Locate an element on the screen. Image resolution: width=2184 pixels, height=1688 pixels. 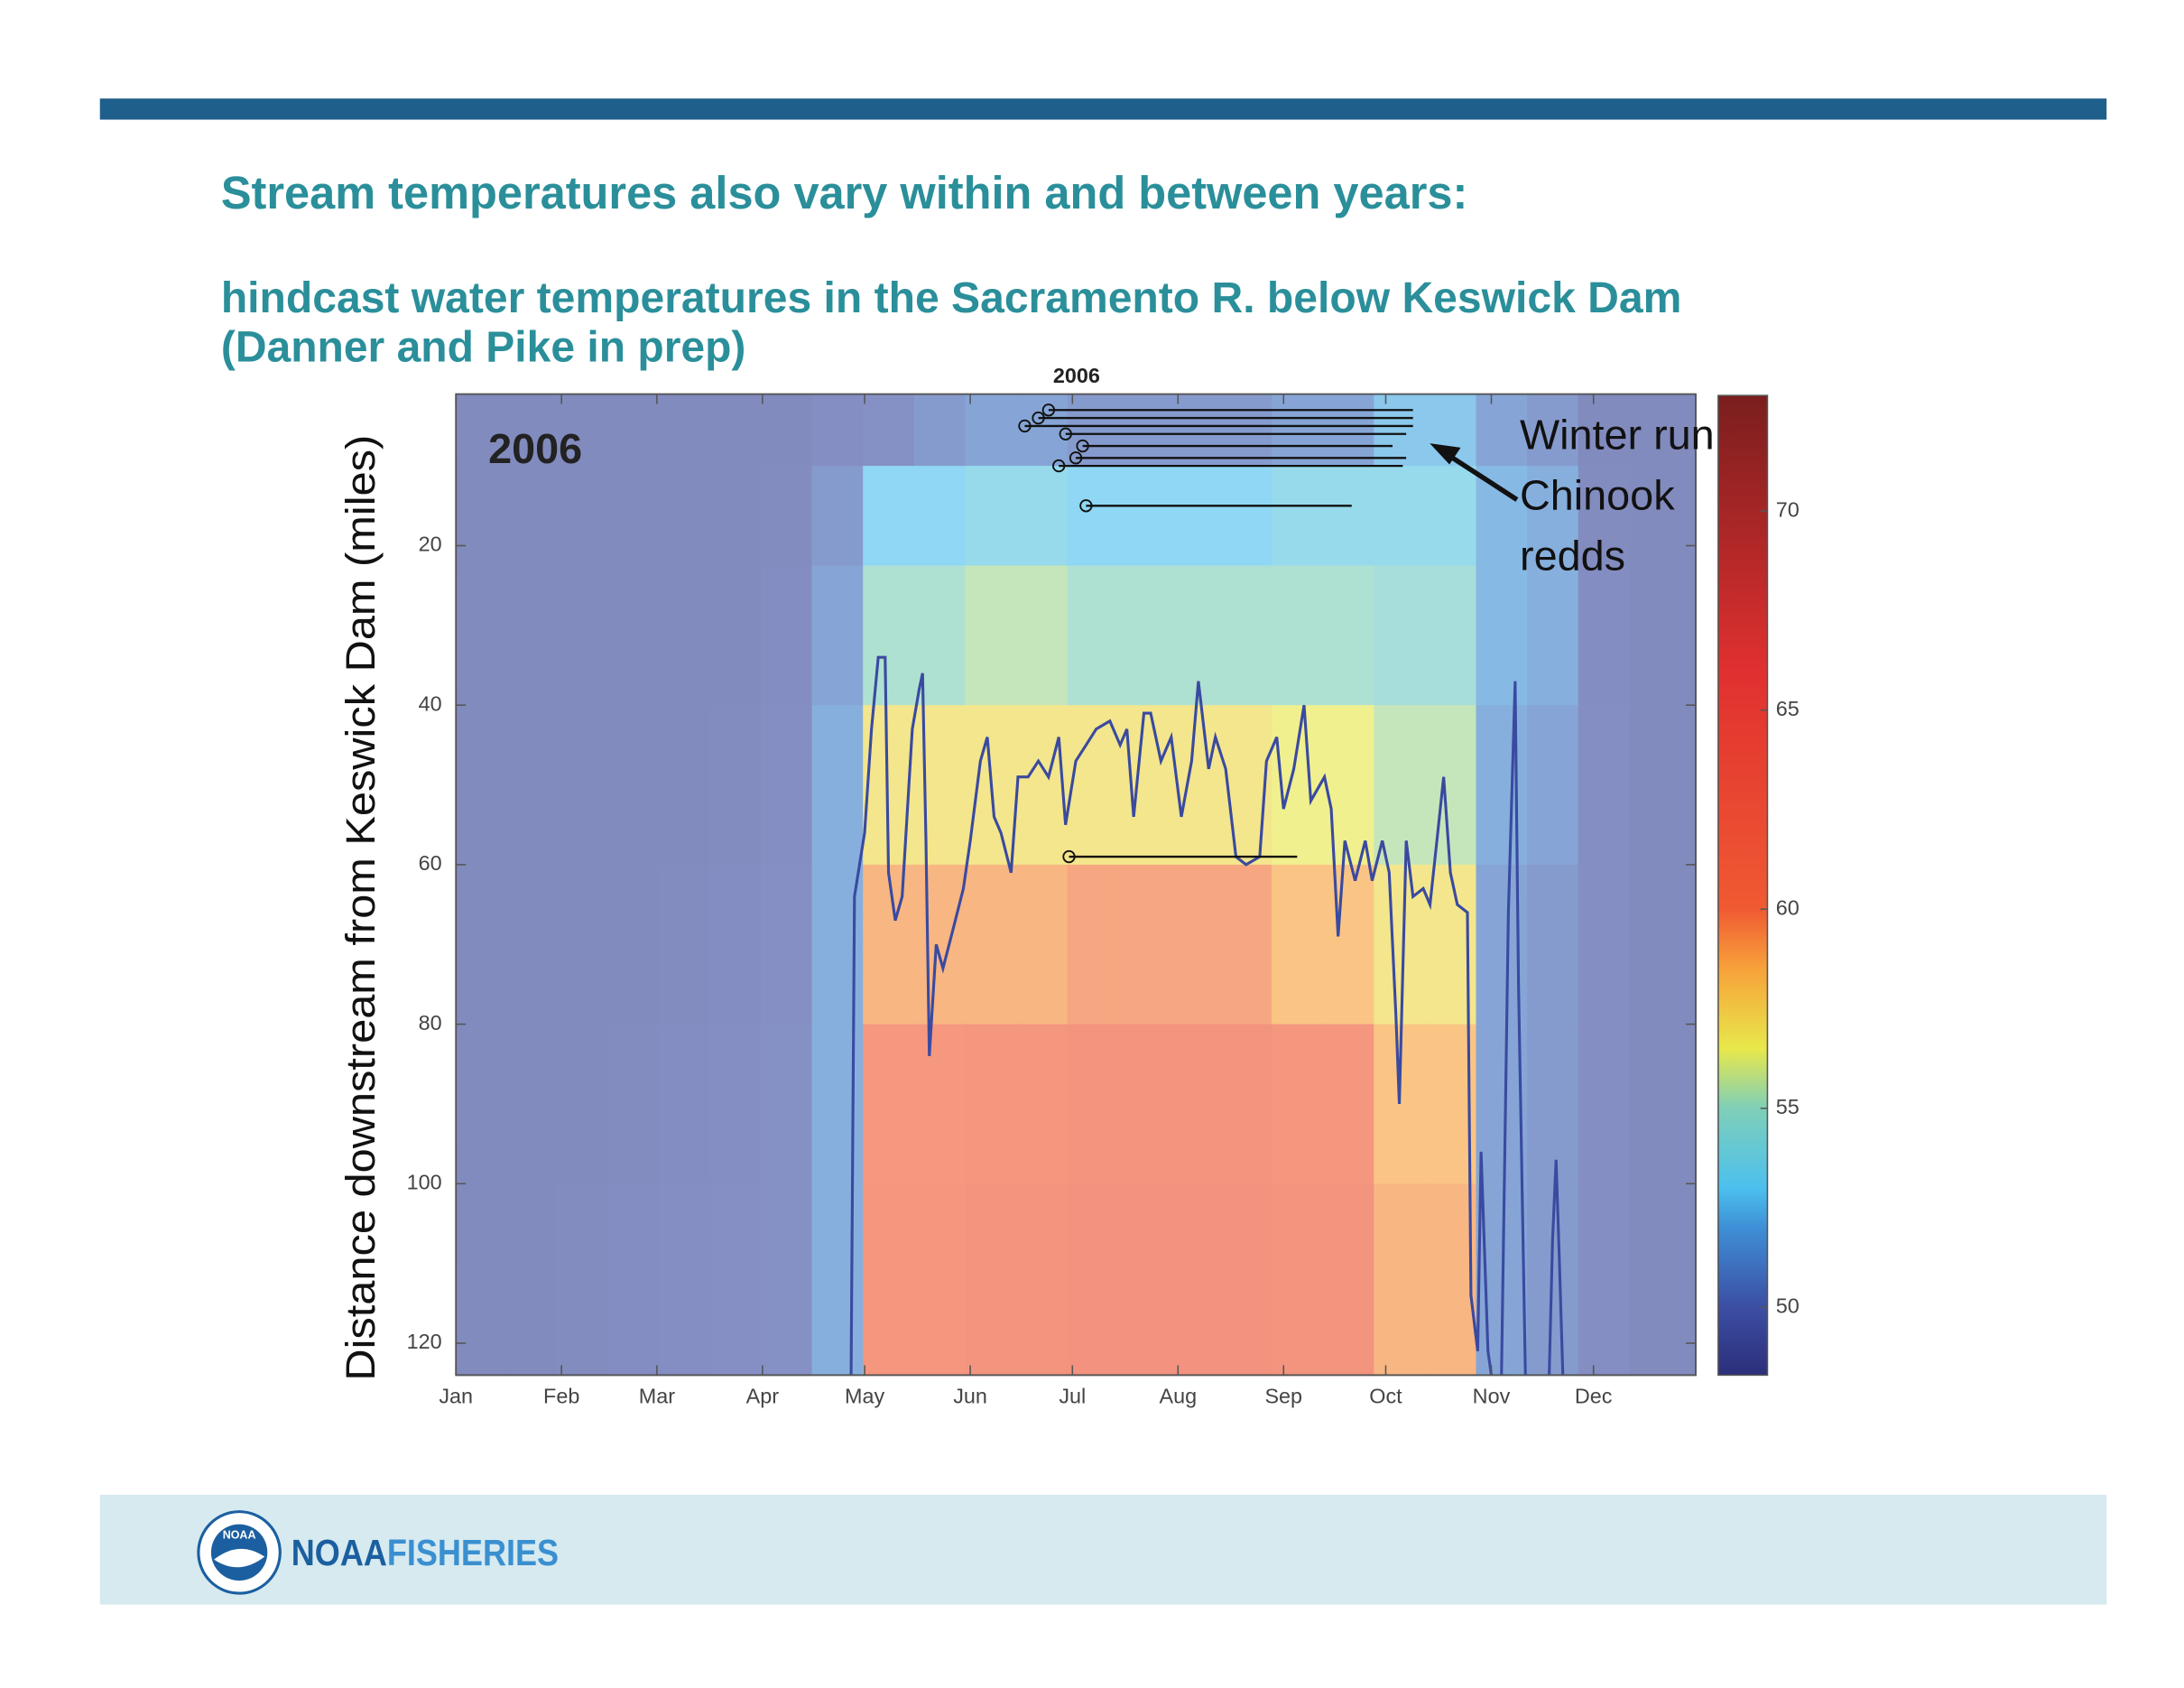
colorbar-tick-label: 55 is located at coordinates (1788, 1107).